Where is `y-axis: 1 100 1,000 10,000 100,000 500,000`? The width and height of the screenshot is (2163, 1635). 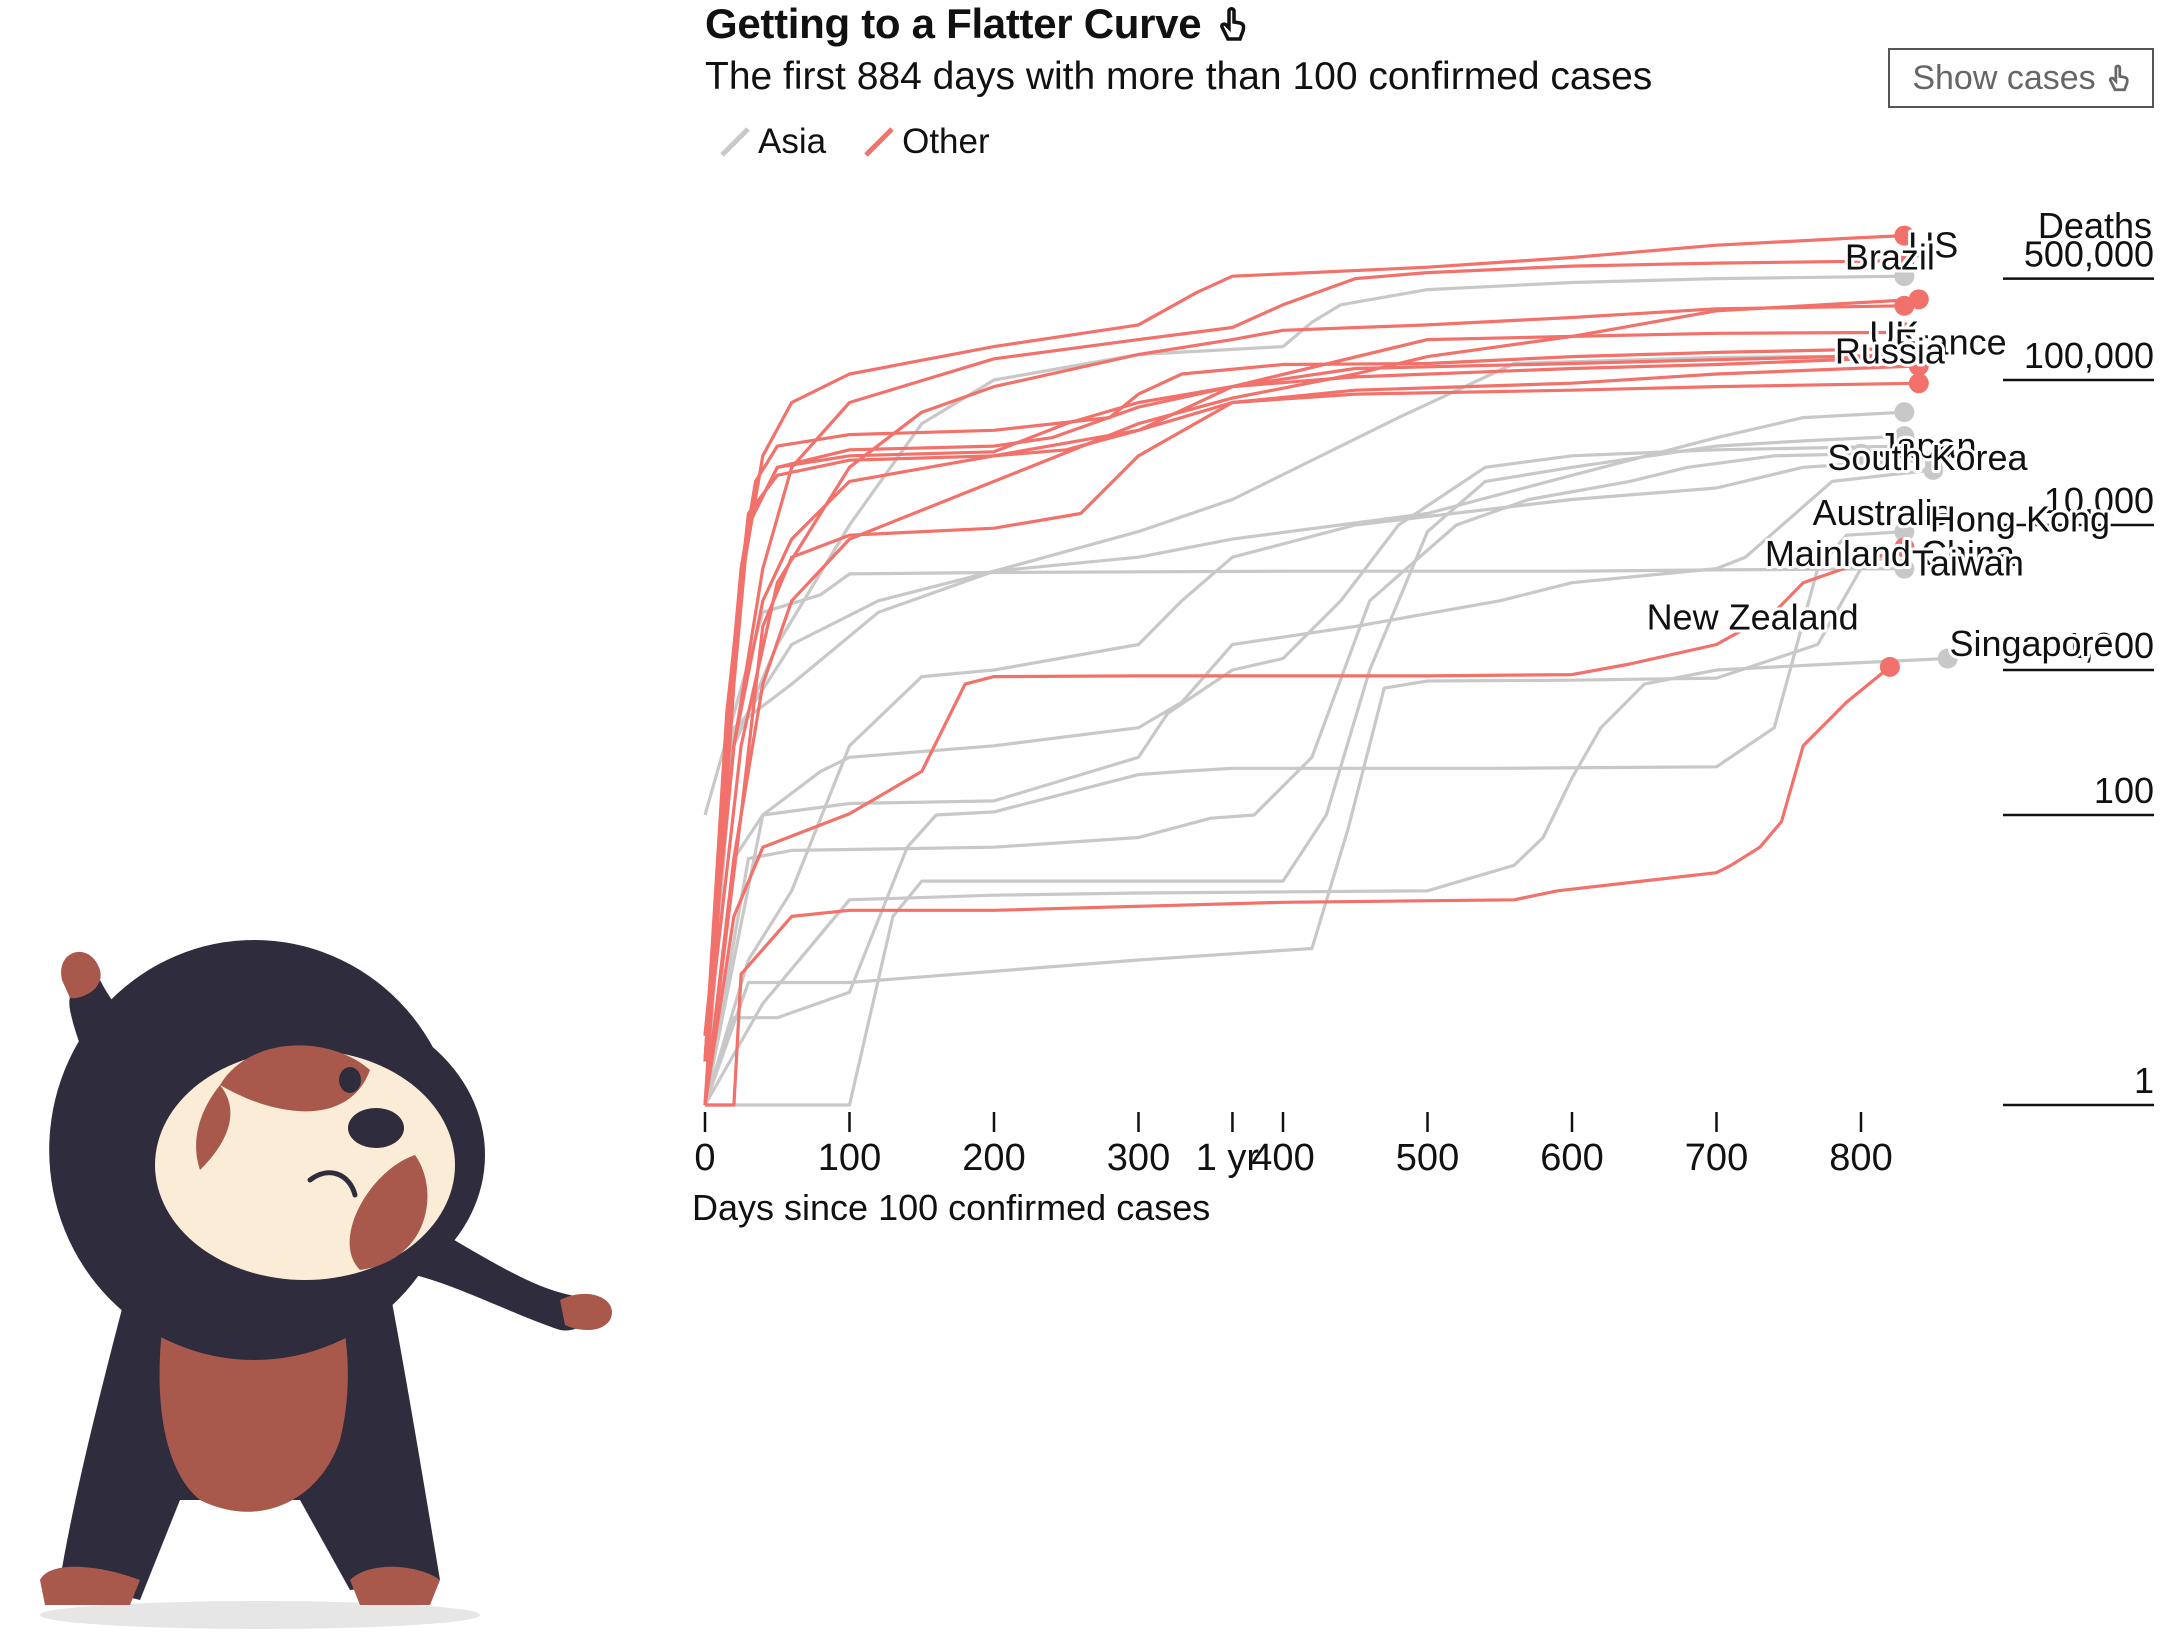 y-axis: 1 100 1,000 10,000 100,000 500,000 is located at coordinates (2078, 670).